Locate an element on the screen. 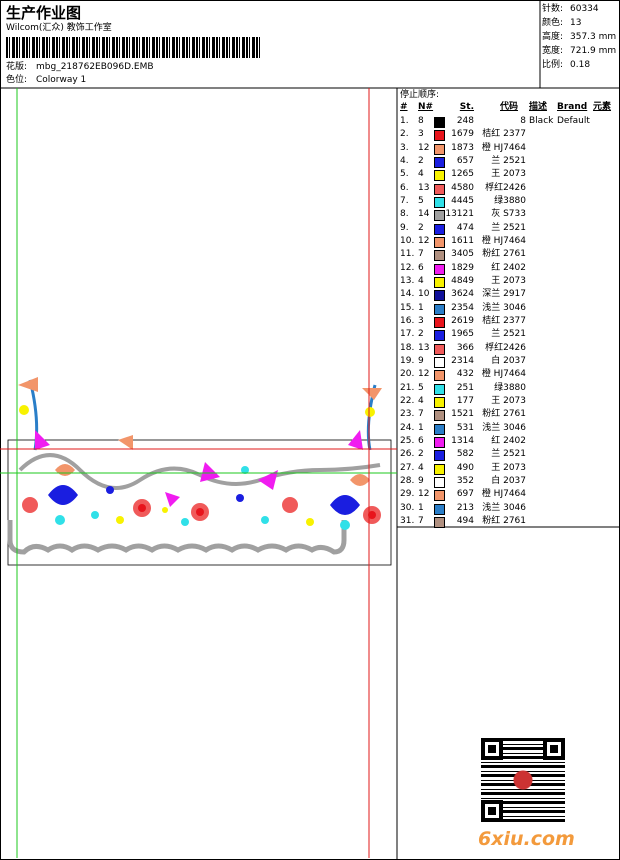 This screenshot has width=620, height=860. row-number: 30. is located at coordinates (407, 507).